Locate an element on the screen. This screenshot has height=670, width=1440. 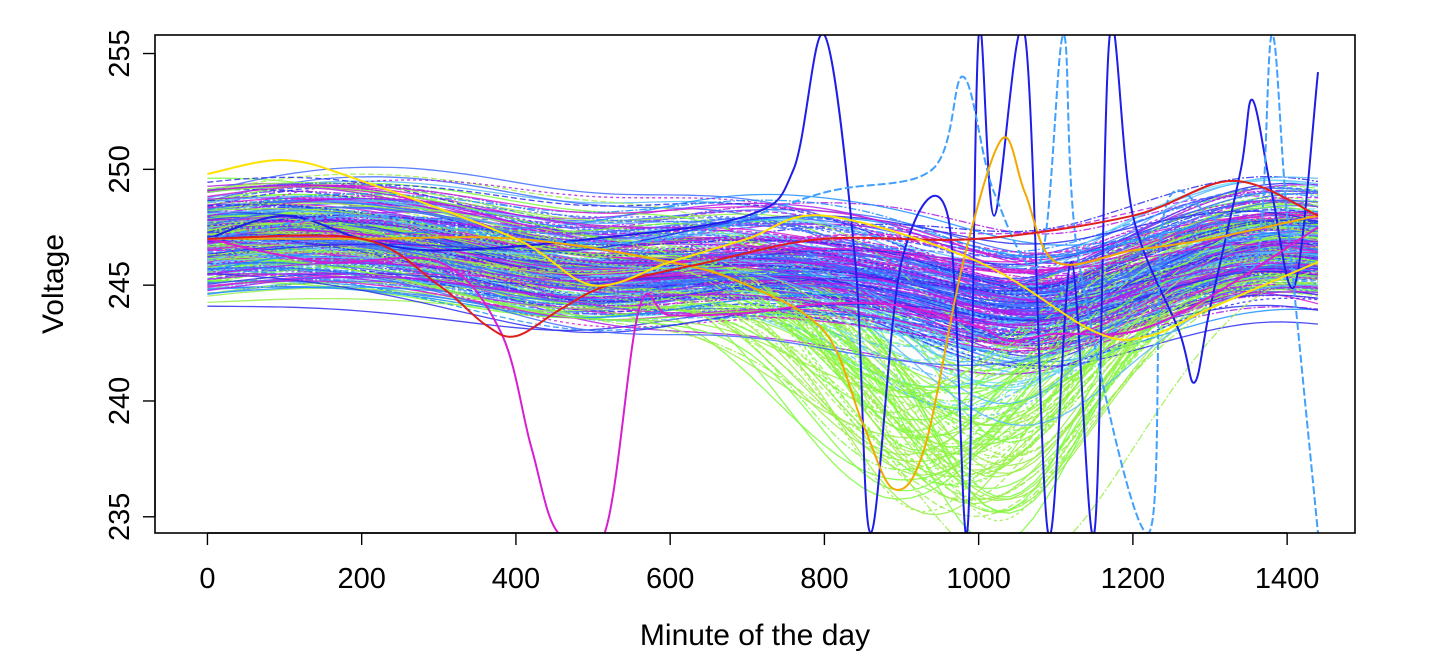
y-axis: 235 240 245 250 255 is located at coordinates (130, 285).